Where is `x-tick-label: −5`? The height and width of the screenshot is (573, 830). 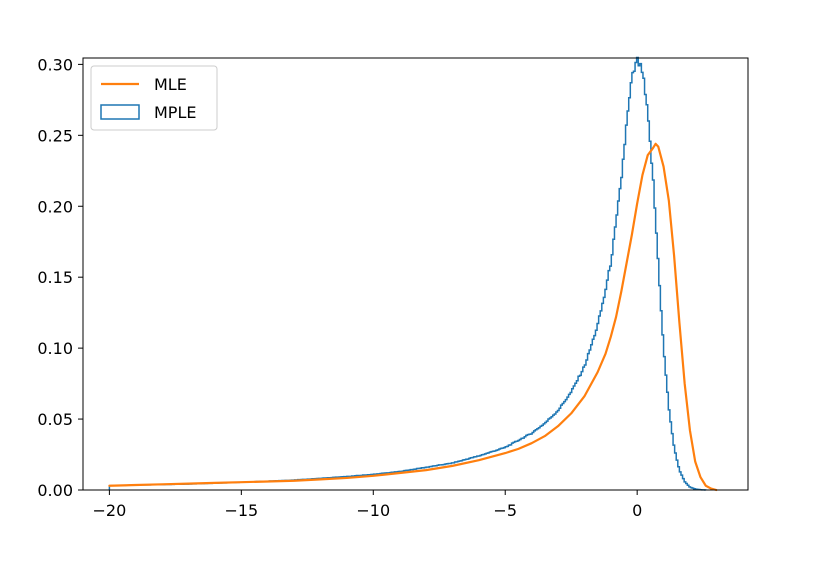 x-tick-label: −5 is located at coordinates (505, 510).